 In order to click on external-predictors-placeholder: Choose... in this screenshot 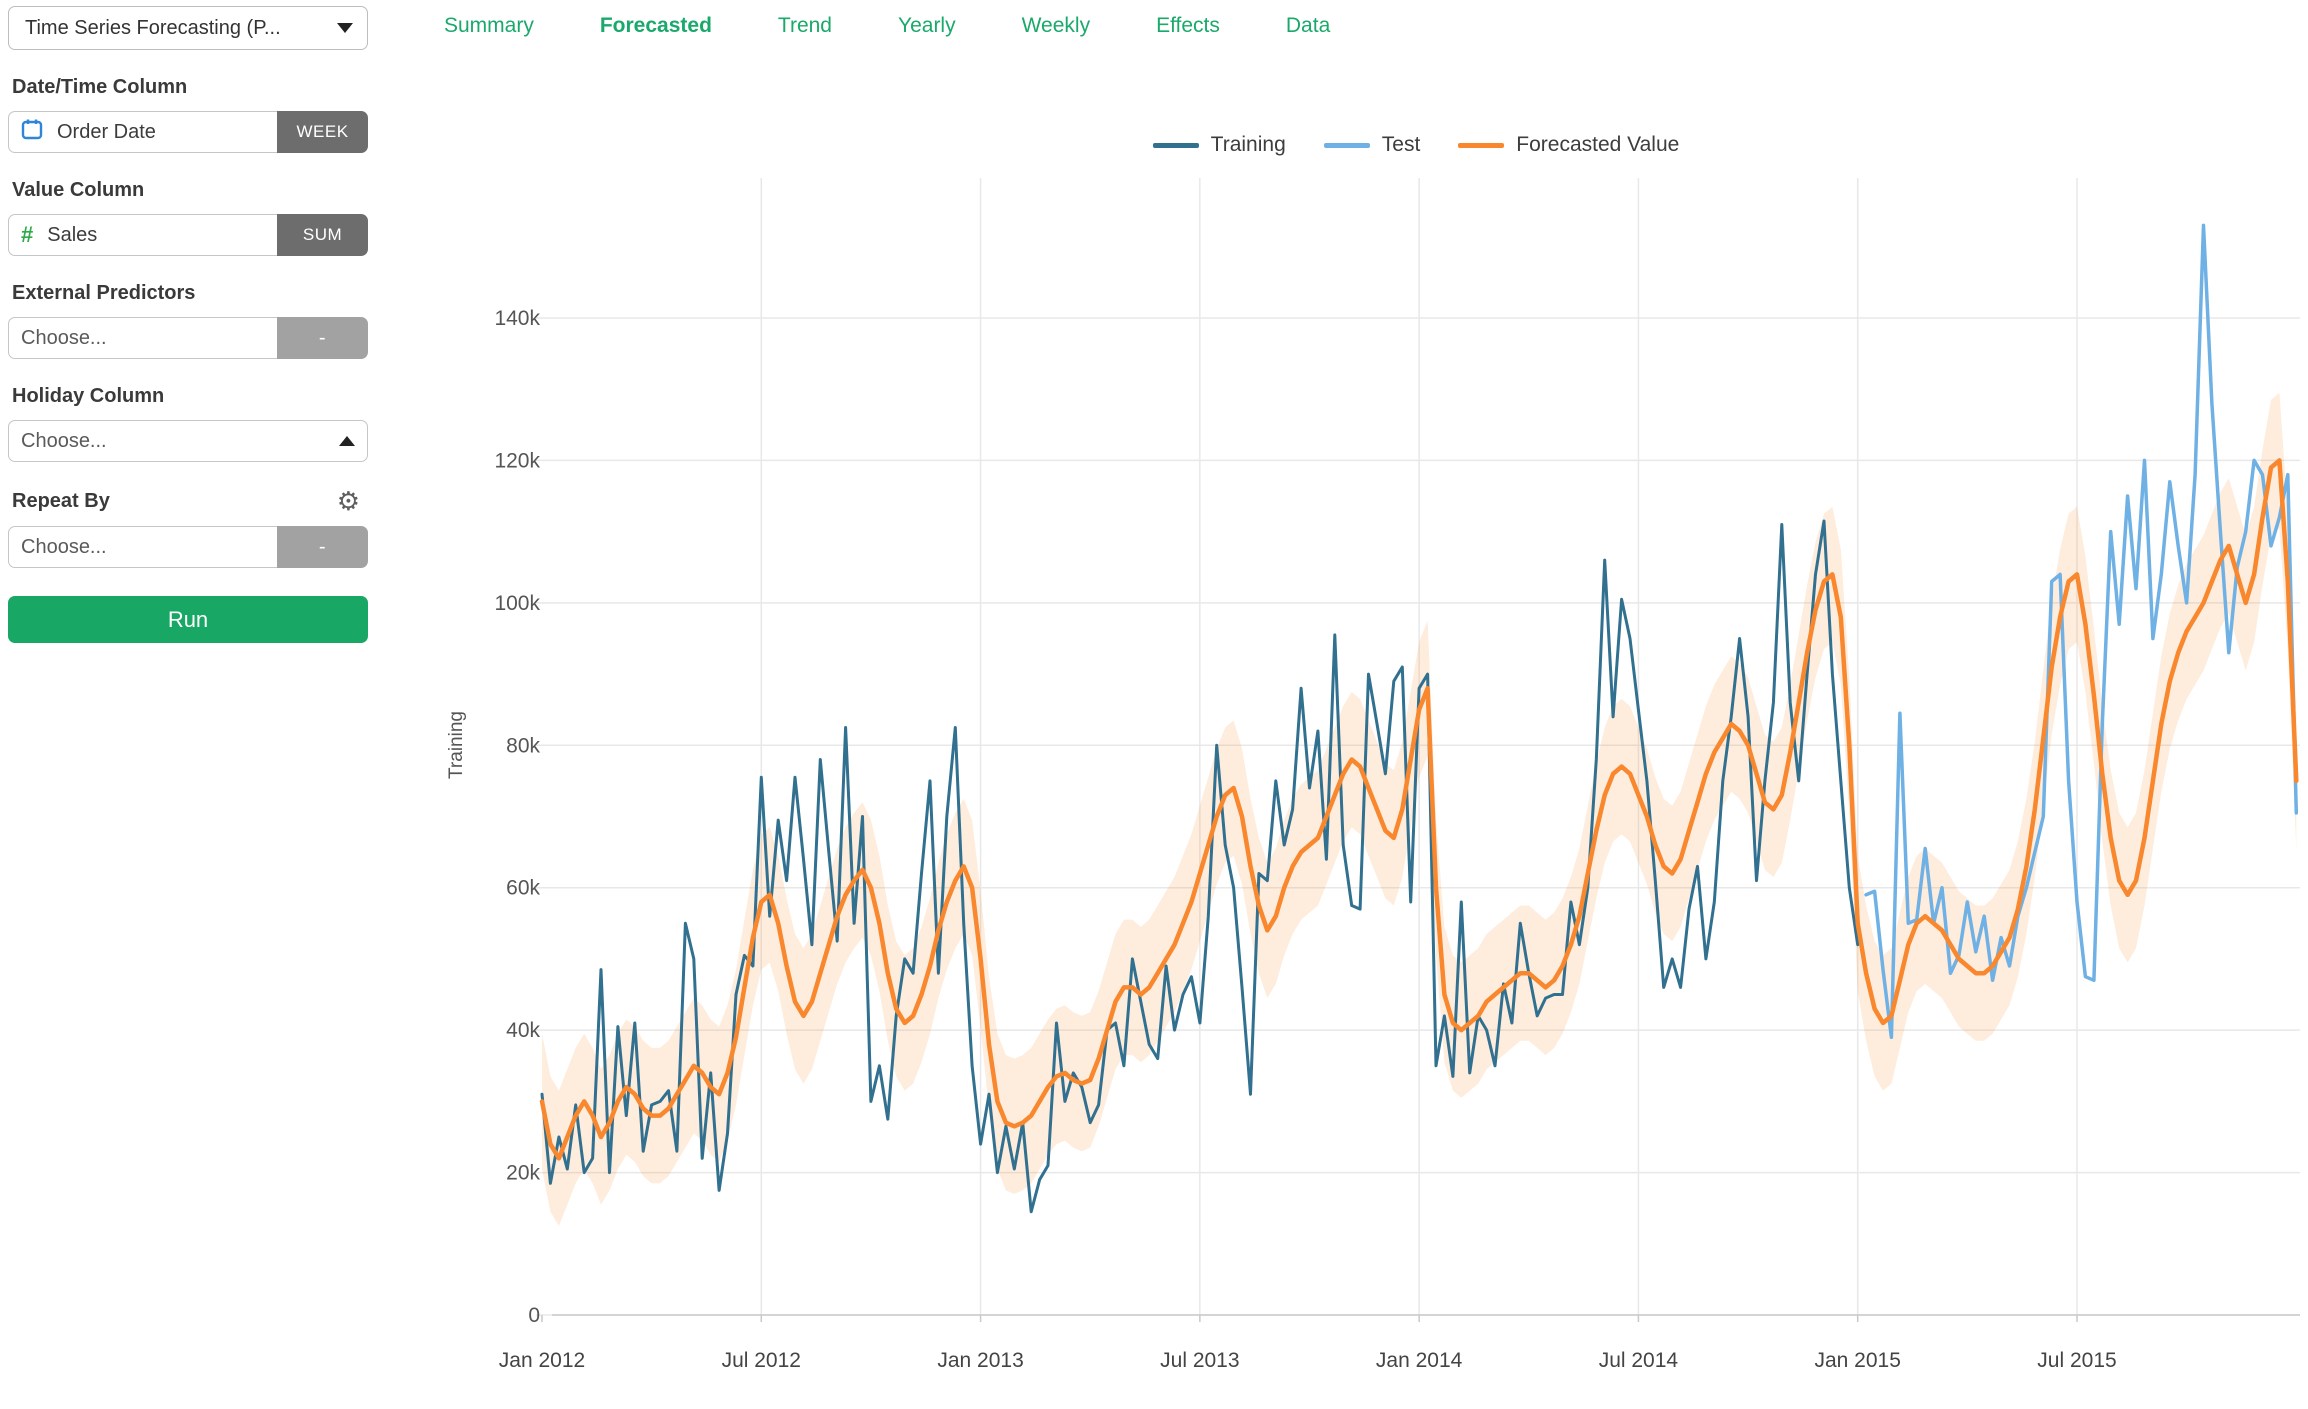, I will do `click(64, 337)`.